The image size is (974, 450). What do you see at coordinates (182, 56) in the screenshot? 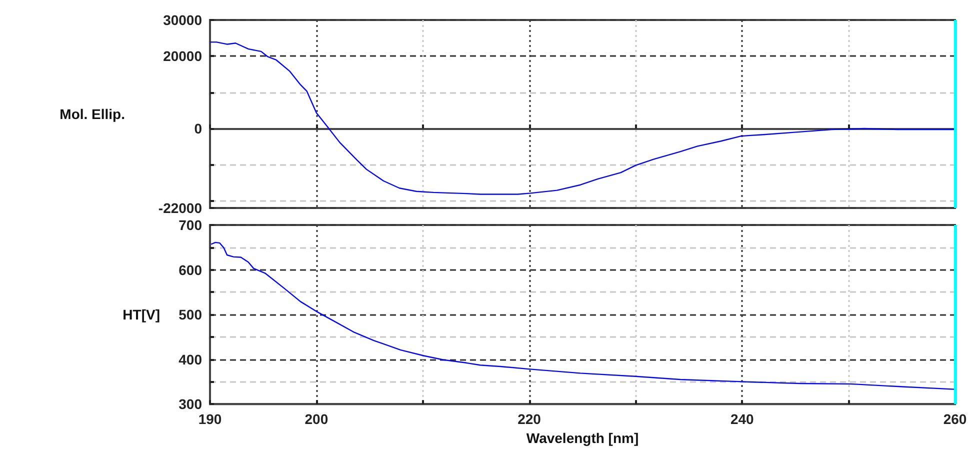
I see `y-tick-label: 20000` at bounding box center [182, 56].